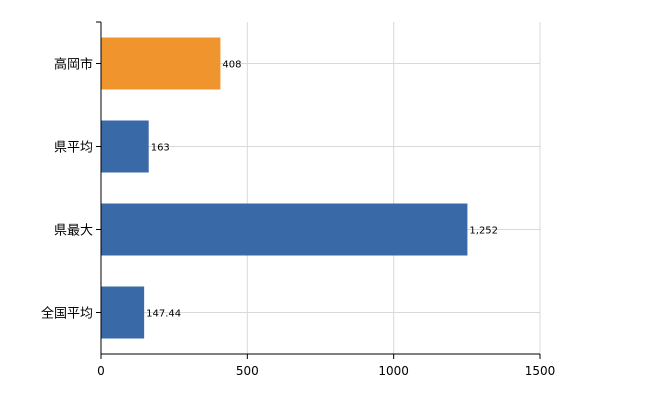 The height and width of the screenshot is (405, 650). I want to click on x-tick-label: 1000, so click(393, 371).